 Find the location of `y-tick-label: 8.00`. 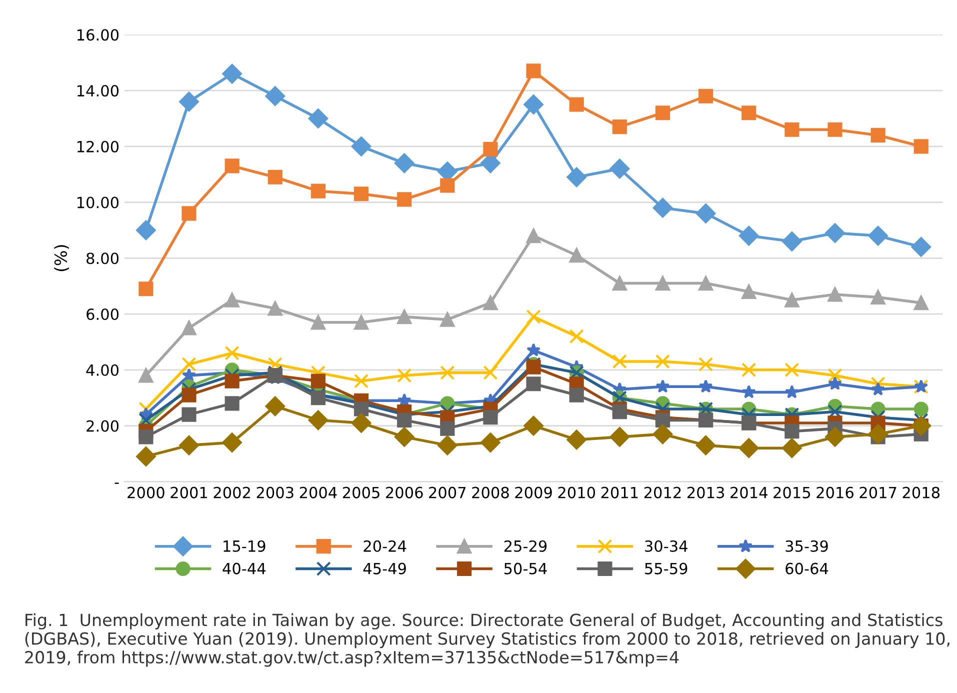

y-tick-label: 8.00 is located at coordinates (102, 258).